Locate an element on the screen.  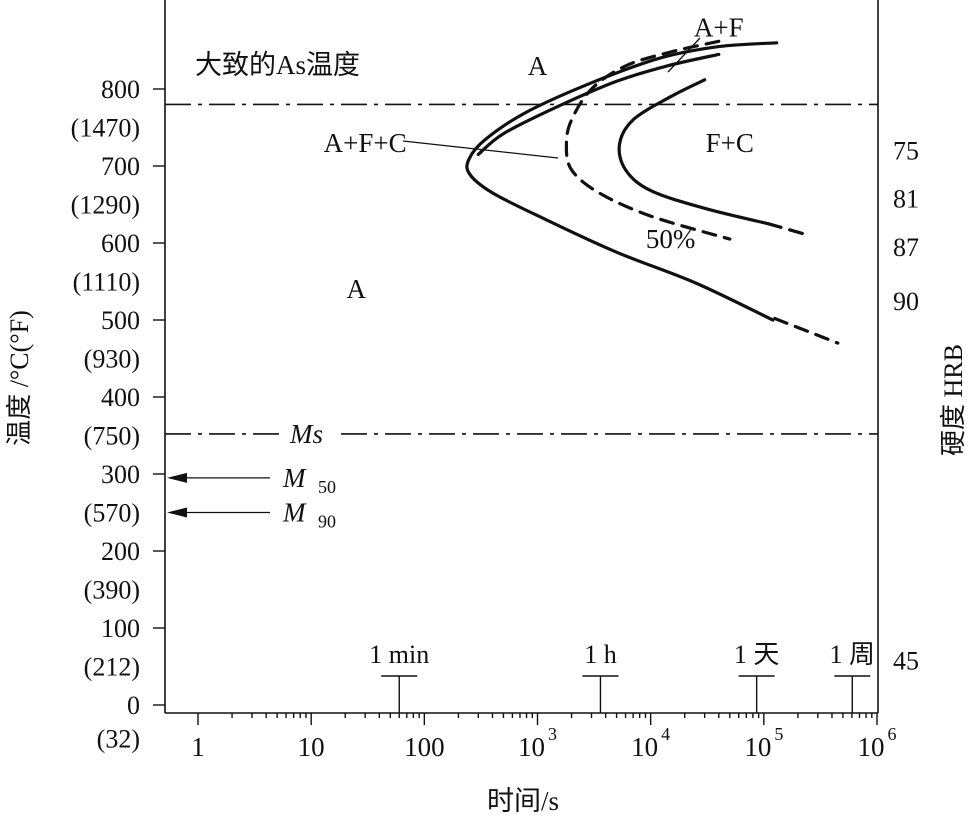
x-tick-label: 100 is located at coordinates (424, 747).